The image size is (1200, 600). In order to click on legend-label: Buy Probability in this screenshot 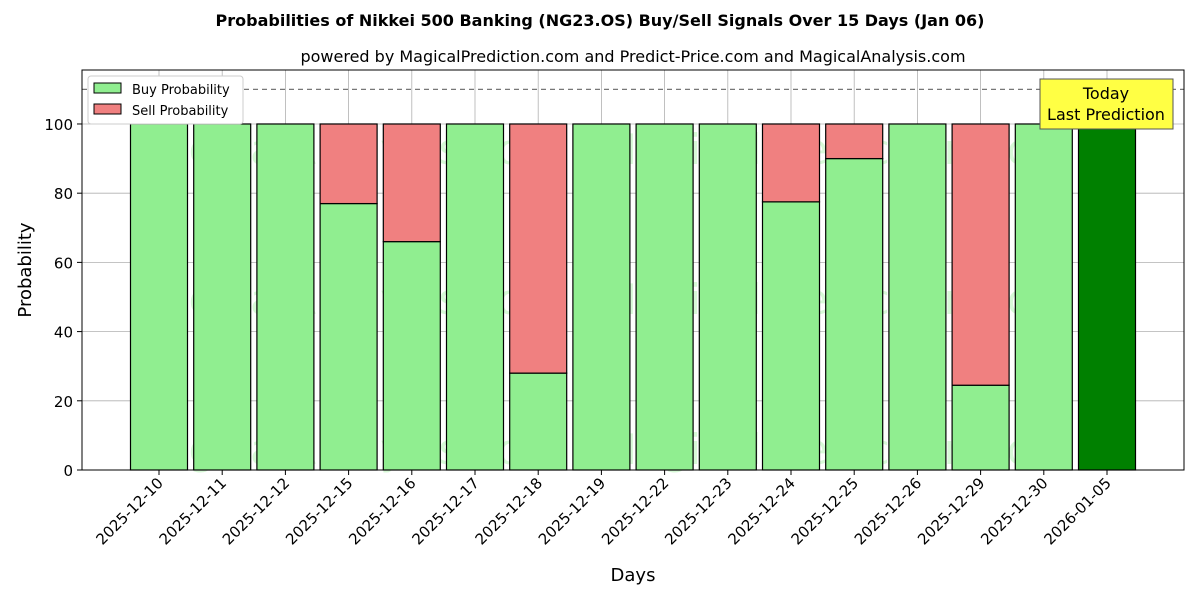, I will do `click(181, 90)`.